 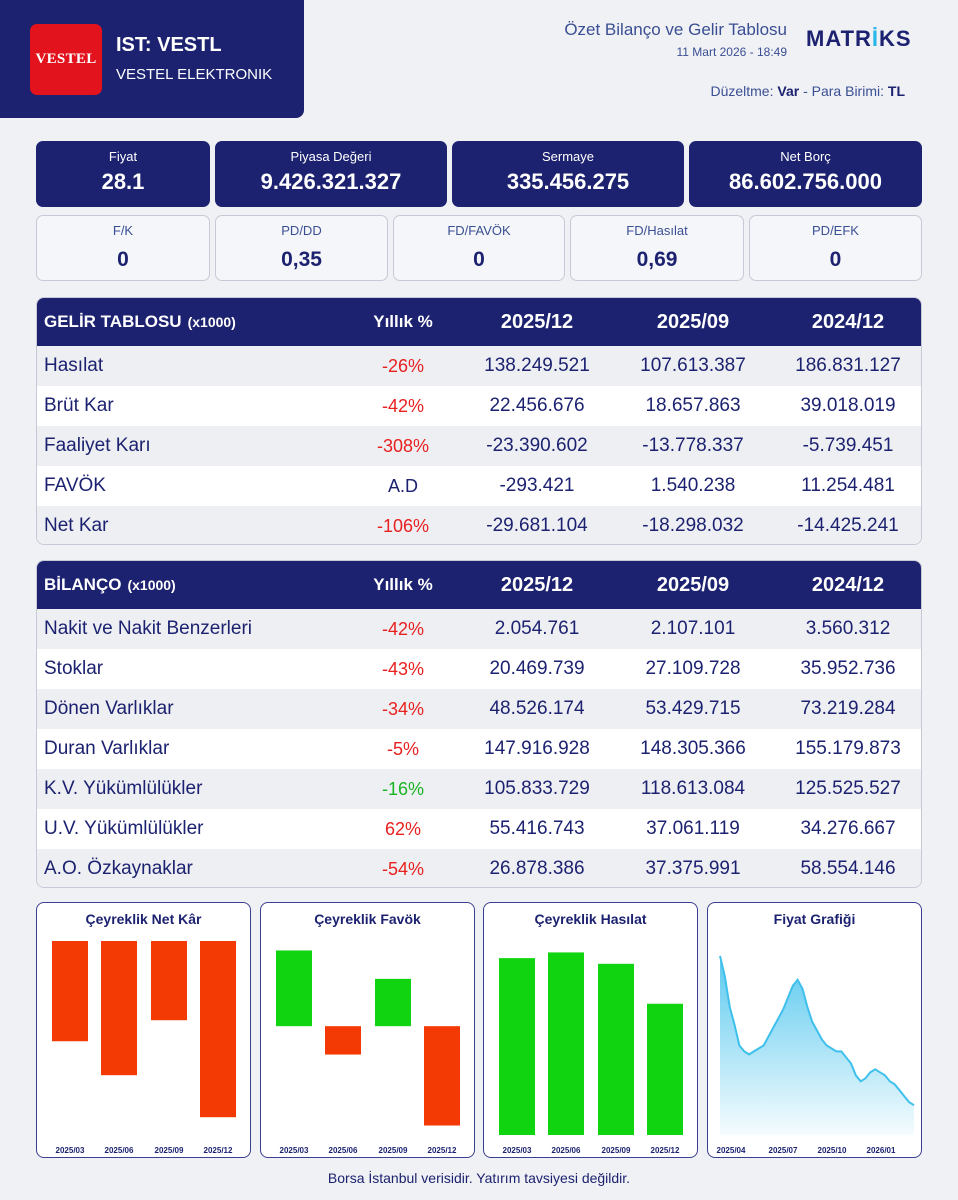 I want to click on value-period-3: 39.018.019, so click(x=848, y=405).